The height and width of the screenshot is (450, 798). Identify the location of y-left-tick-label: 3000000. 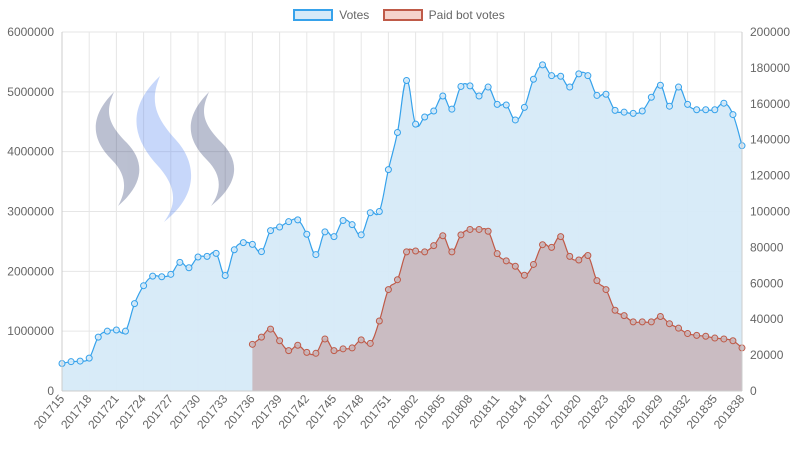
(30, 212).